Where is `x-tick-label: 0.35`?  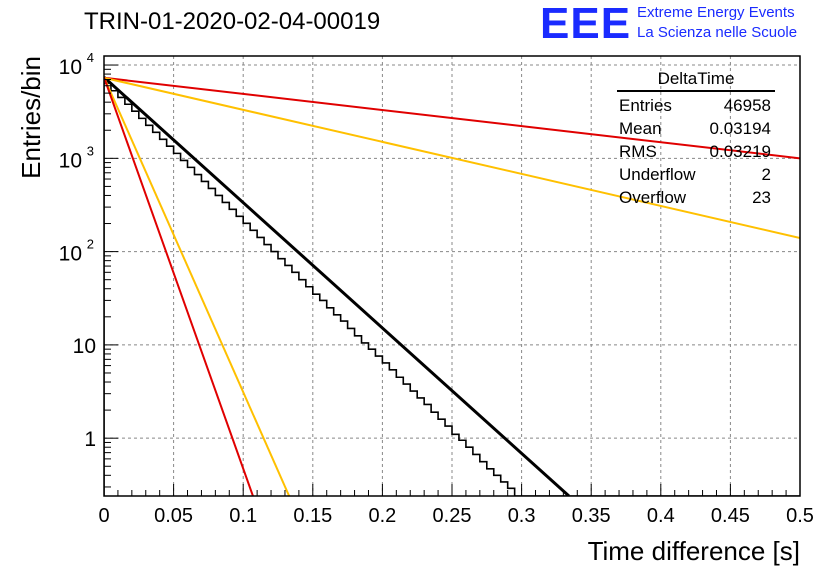 x-tick-label: 0.35 is located at coordinates (591, 516).